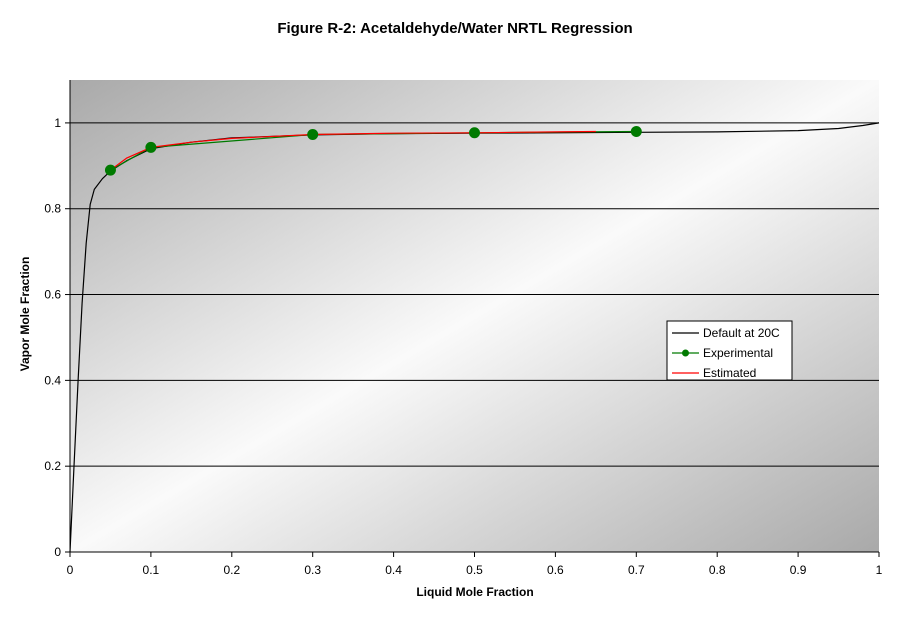  What do you see at coordinates (25, 314) in the screenshot?
I see `y-axis-title: Vapor Mole Fraction` at bounding box center [25, 314].